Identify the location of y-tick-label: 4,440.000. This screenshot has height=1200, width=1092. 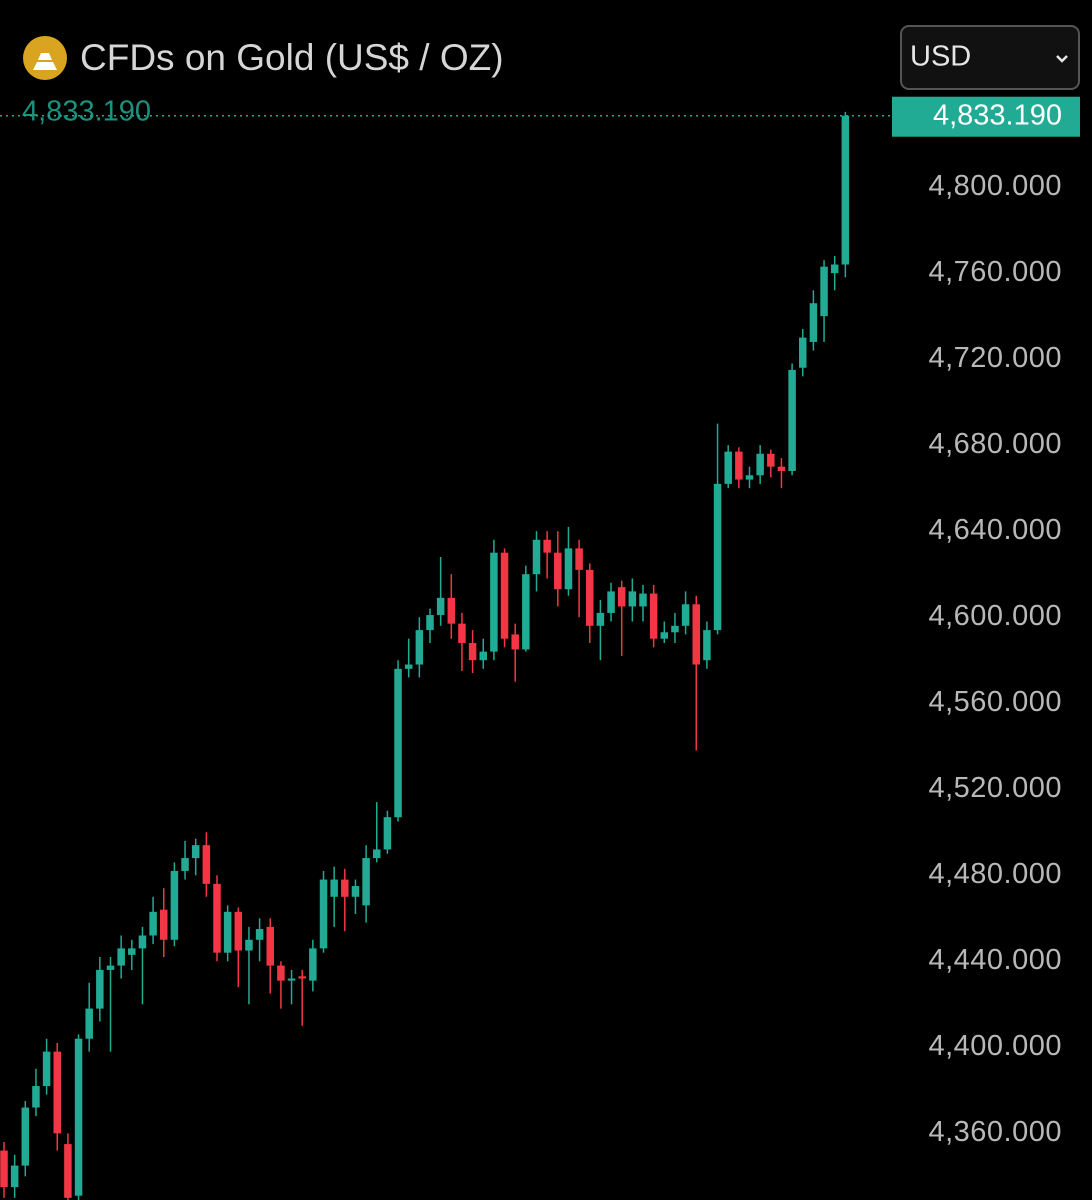
(995, 960).